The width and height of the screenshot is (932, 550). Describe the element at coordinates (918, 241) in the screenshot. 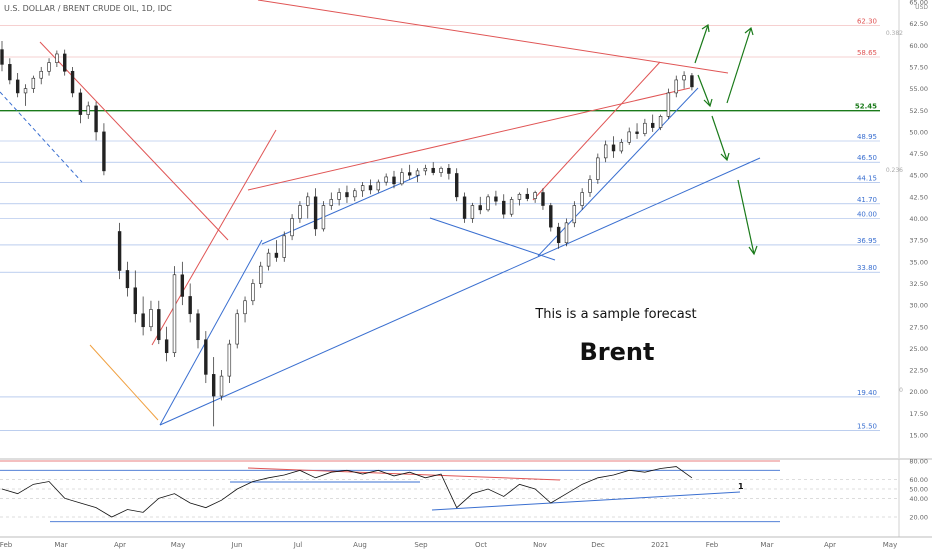

I see `price-tick-11: 37.50` at that location.